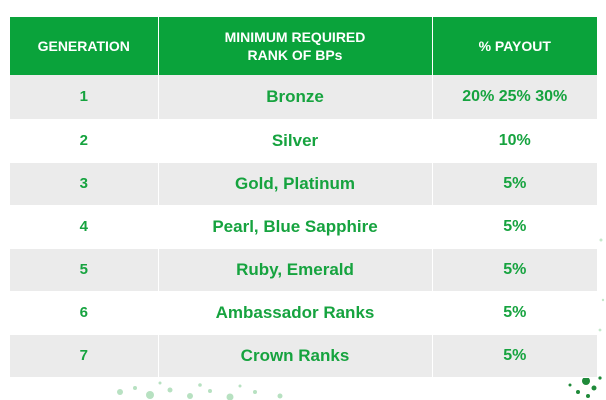 Image resolution: width=606 pixels, height=400 pixels. What do you see at coordinates (295, 46) in the screenshot?
I see `header-minimum-required-rank: MINIMUM REQUIRED RANK OF BPs` at bounding box center [295, 46].